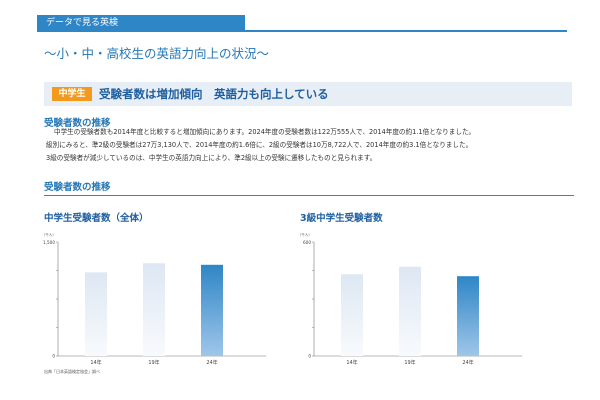 This screenshot has width=600, height=400. Describe the element at coordinates (72, 371) in the screenshot. I see `source-note: 出典「日本英語検定協会」調べ` at that location.